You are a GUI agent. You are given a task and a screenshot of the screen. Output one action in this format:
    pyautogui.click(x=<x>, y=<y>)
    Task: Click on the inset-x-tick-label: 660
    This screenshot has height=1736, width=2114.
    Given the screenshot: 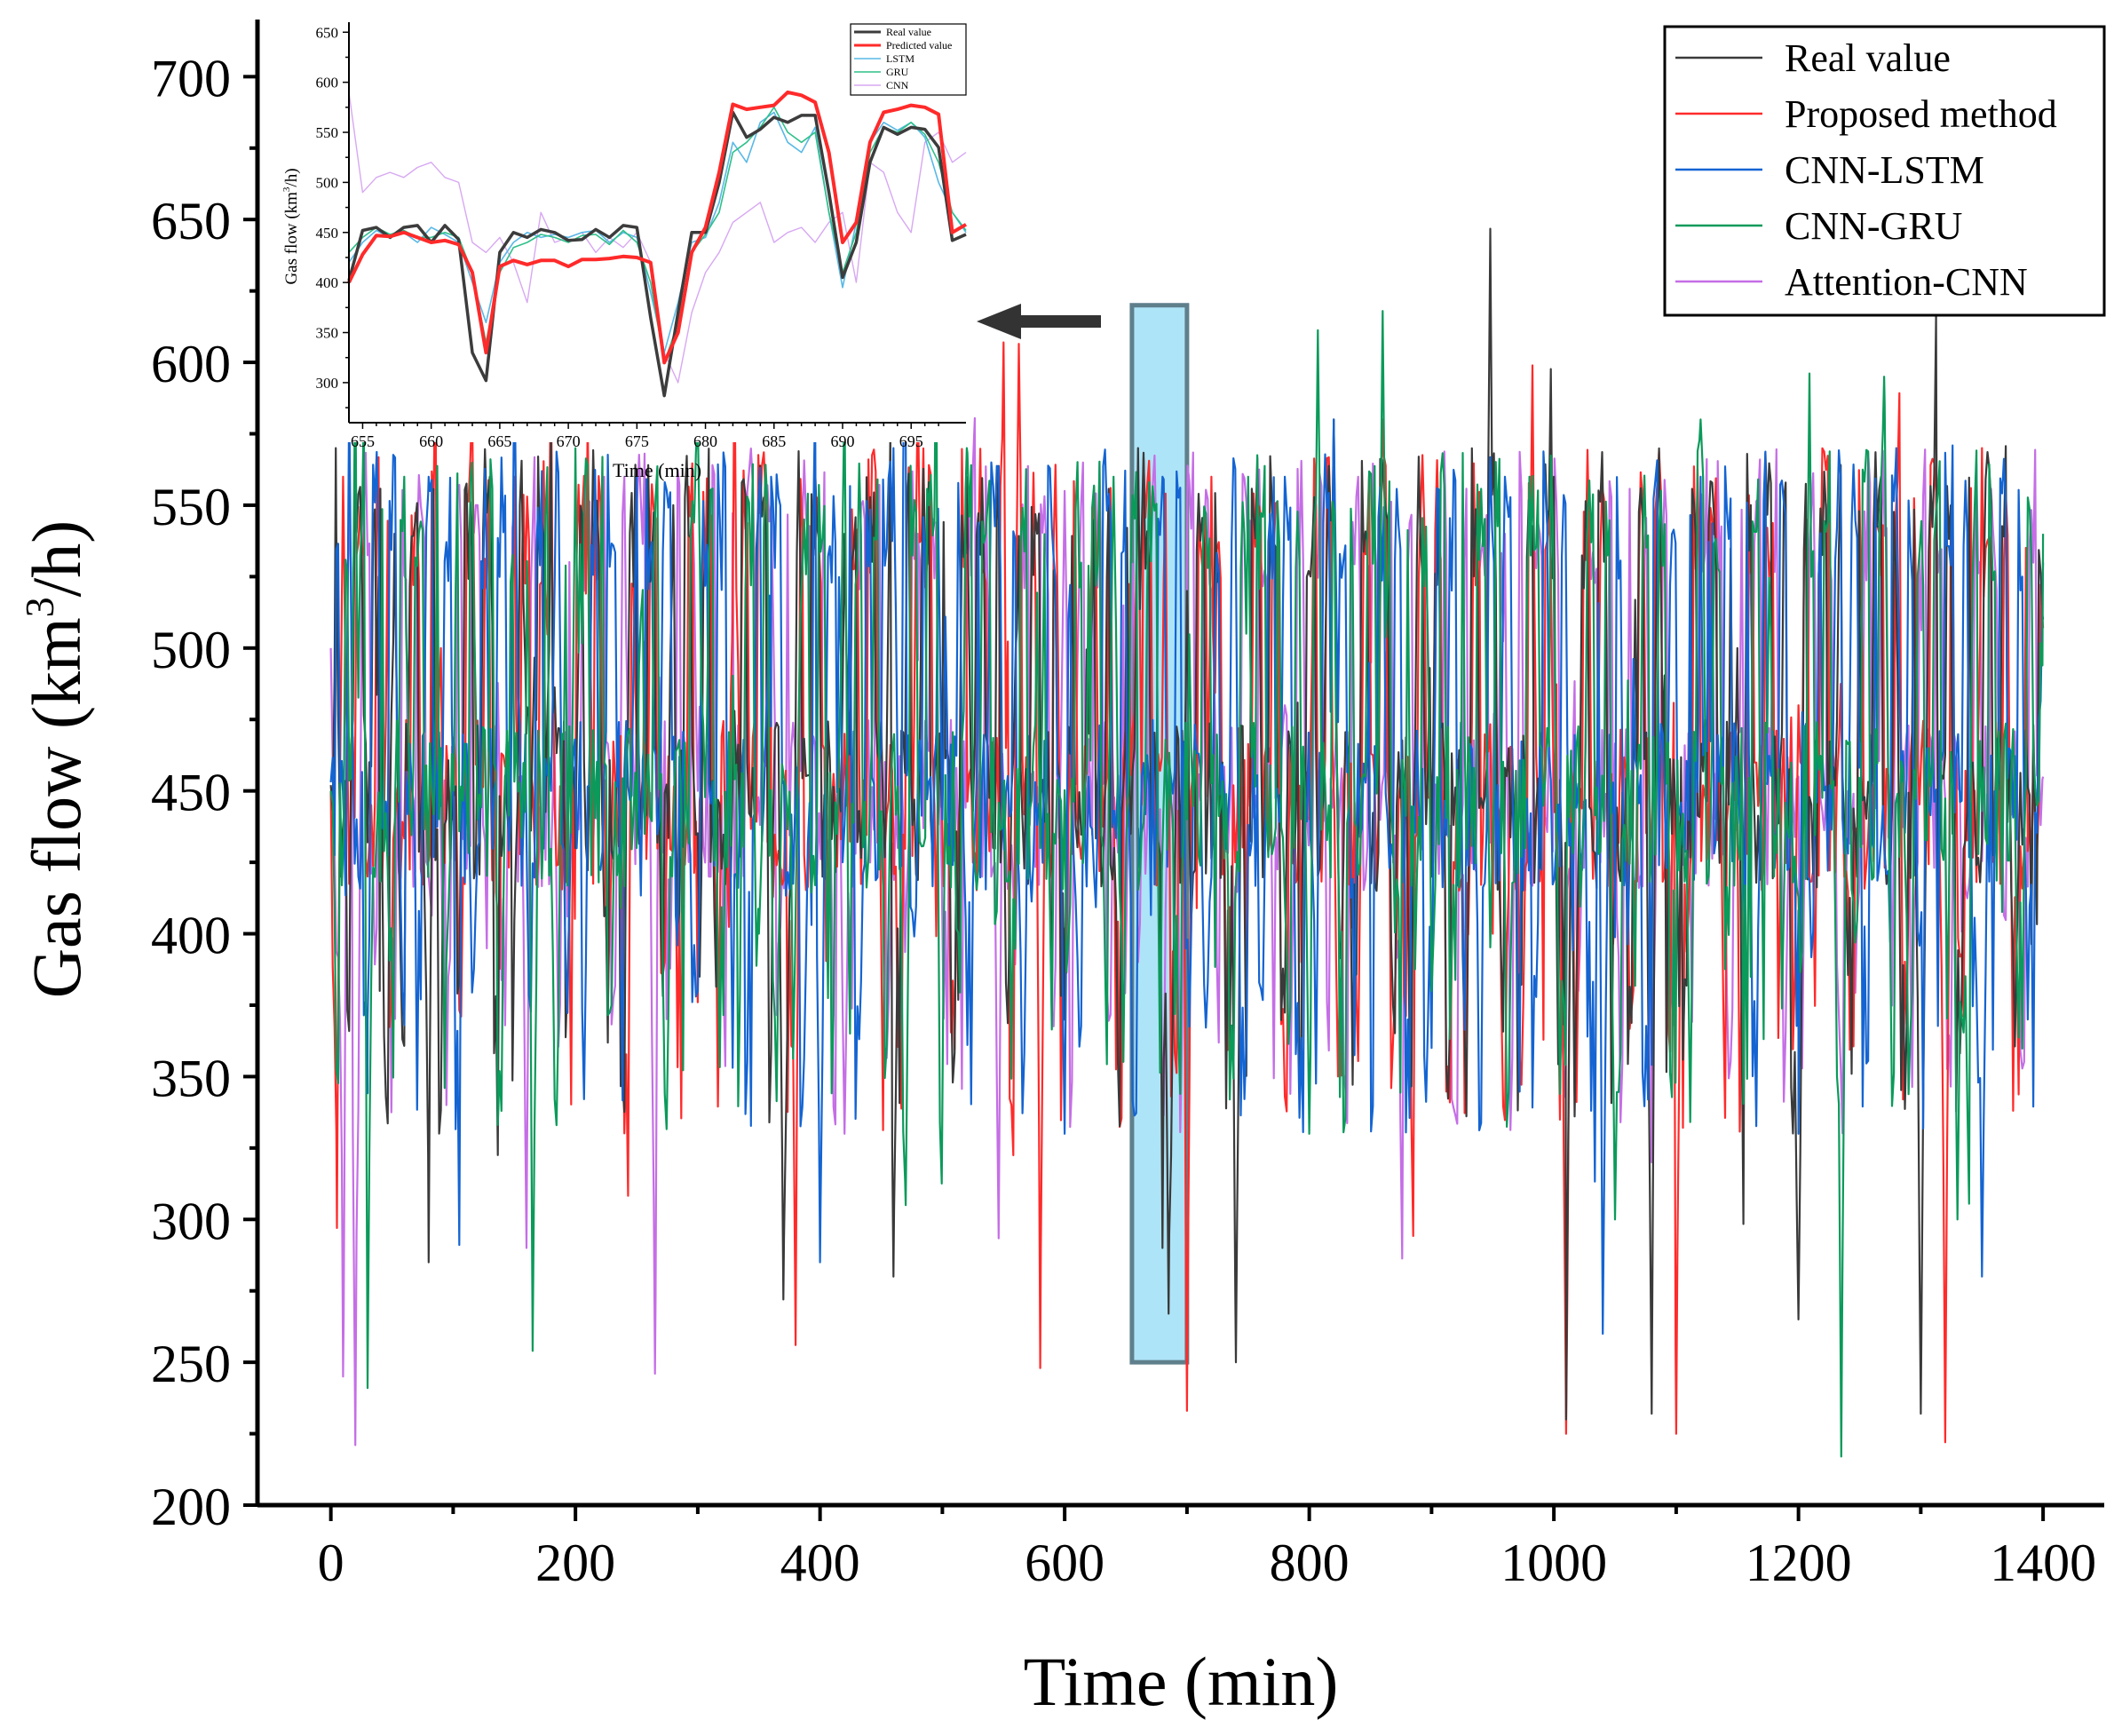 What is the action you would take?
    pyautogui.click(x=431, y=441)
    